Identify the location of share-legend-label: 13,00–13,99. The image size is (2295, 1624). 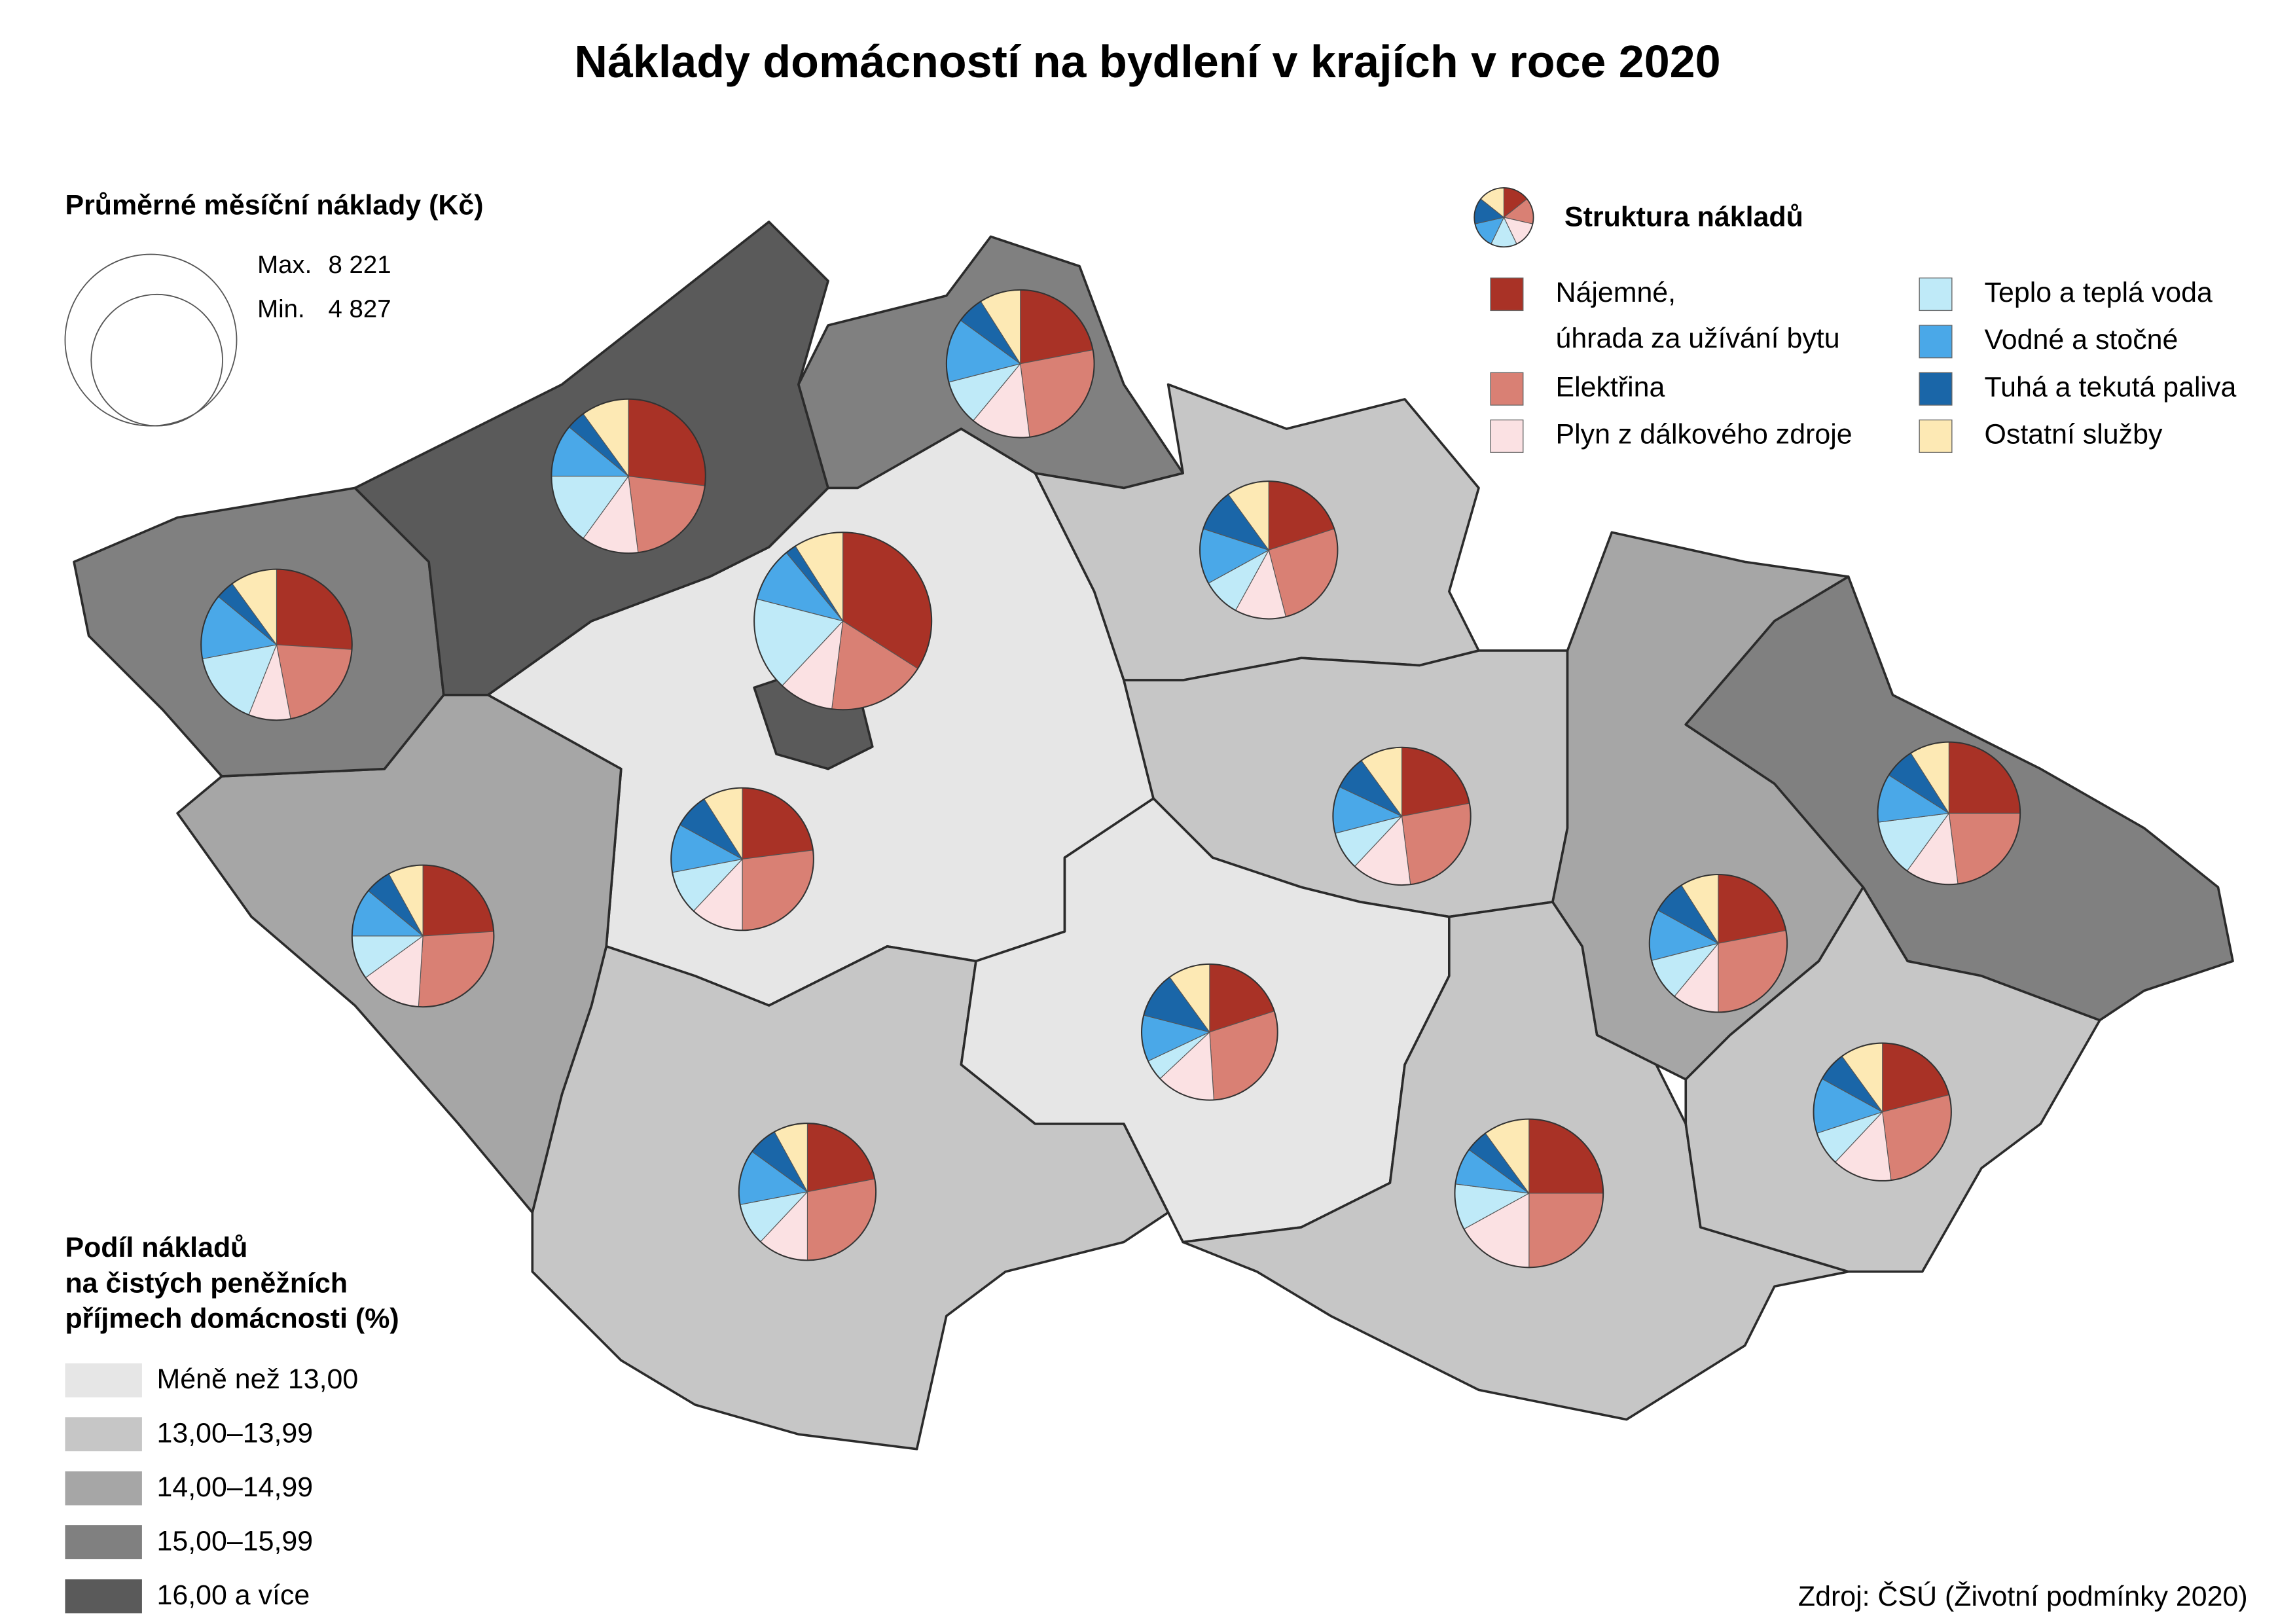
(236, 1433).